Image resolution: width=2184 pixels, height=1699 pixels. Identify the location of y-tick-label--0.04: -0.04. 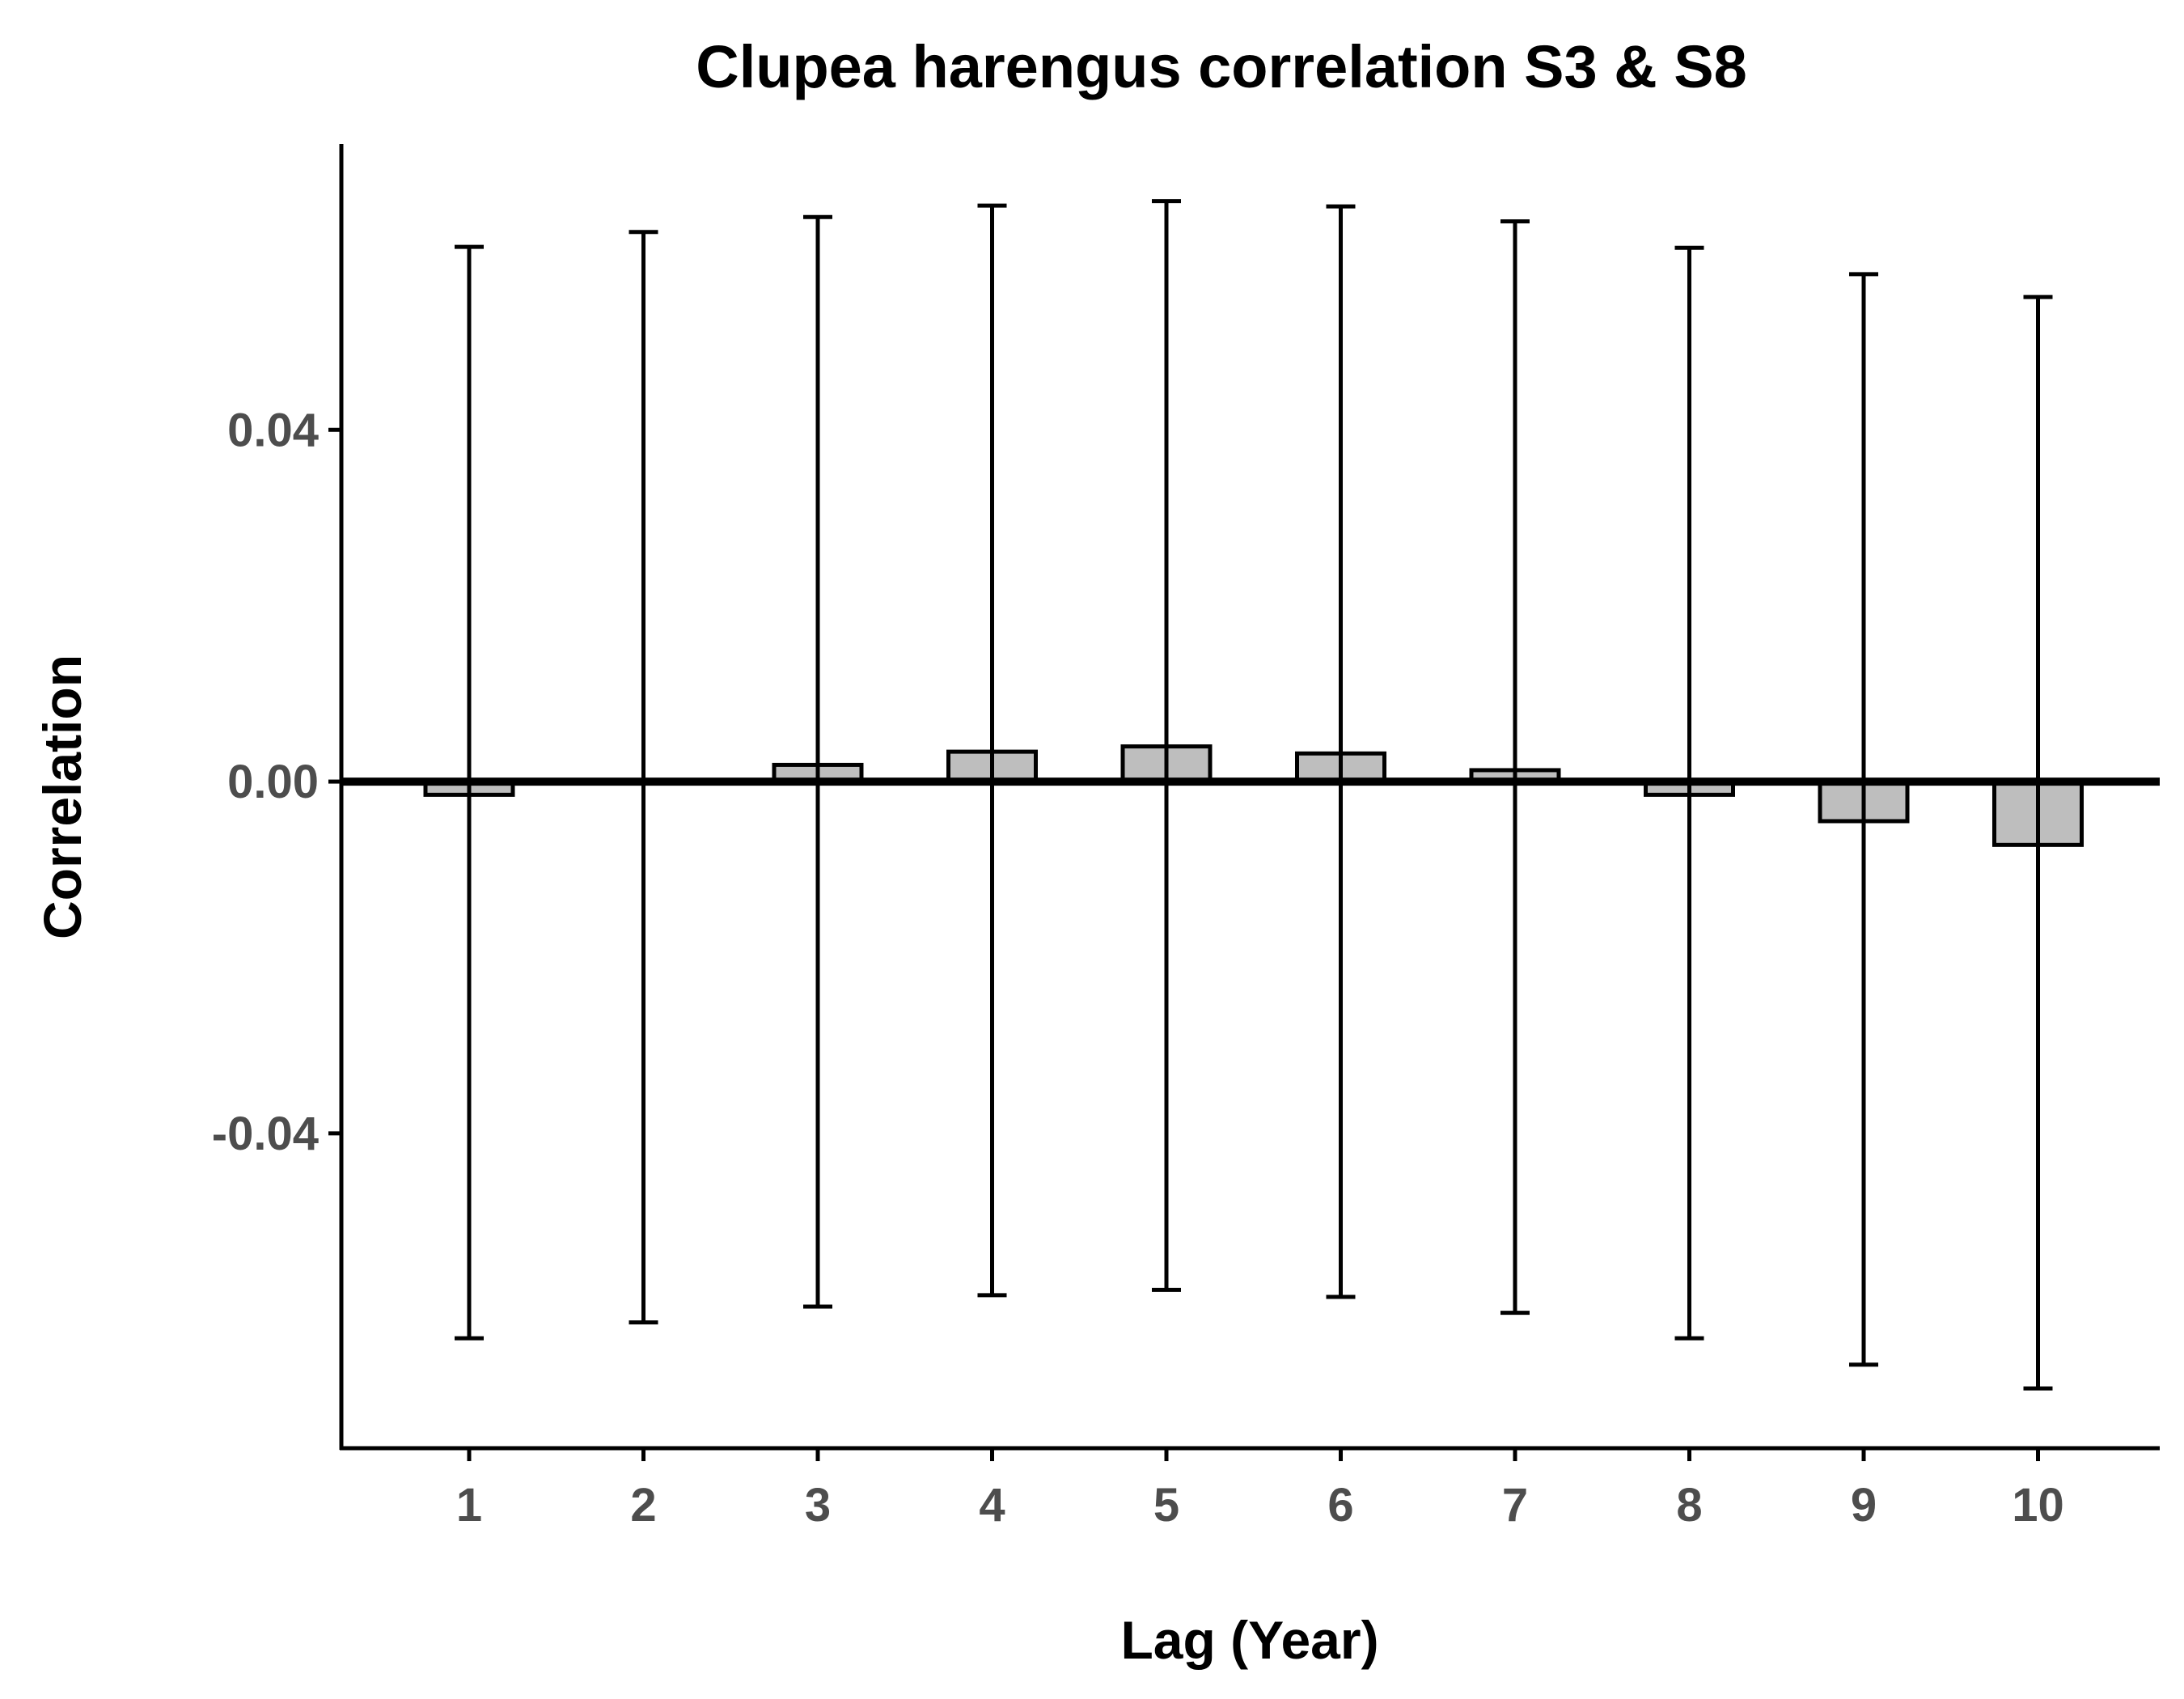
(265, 1134).